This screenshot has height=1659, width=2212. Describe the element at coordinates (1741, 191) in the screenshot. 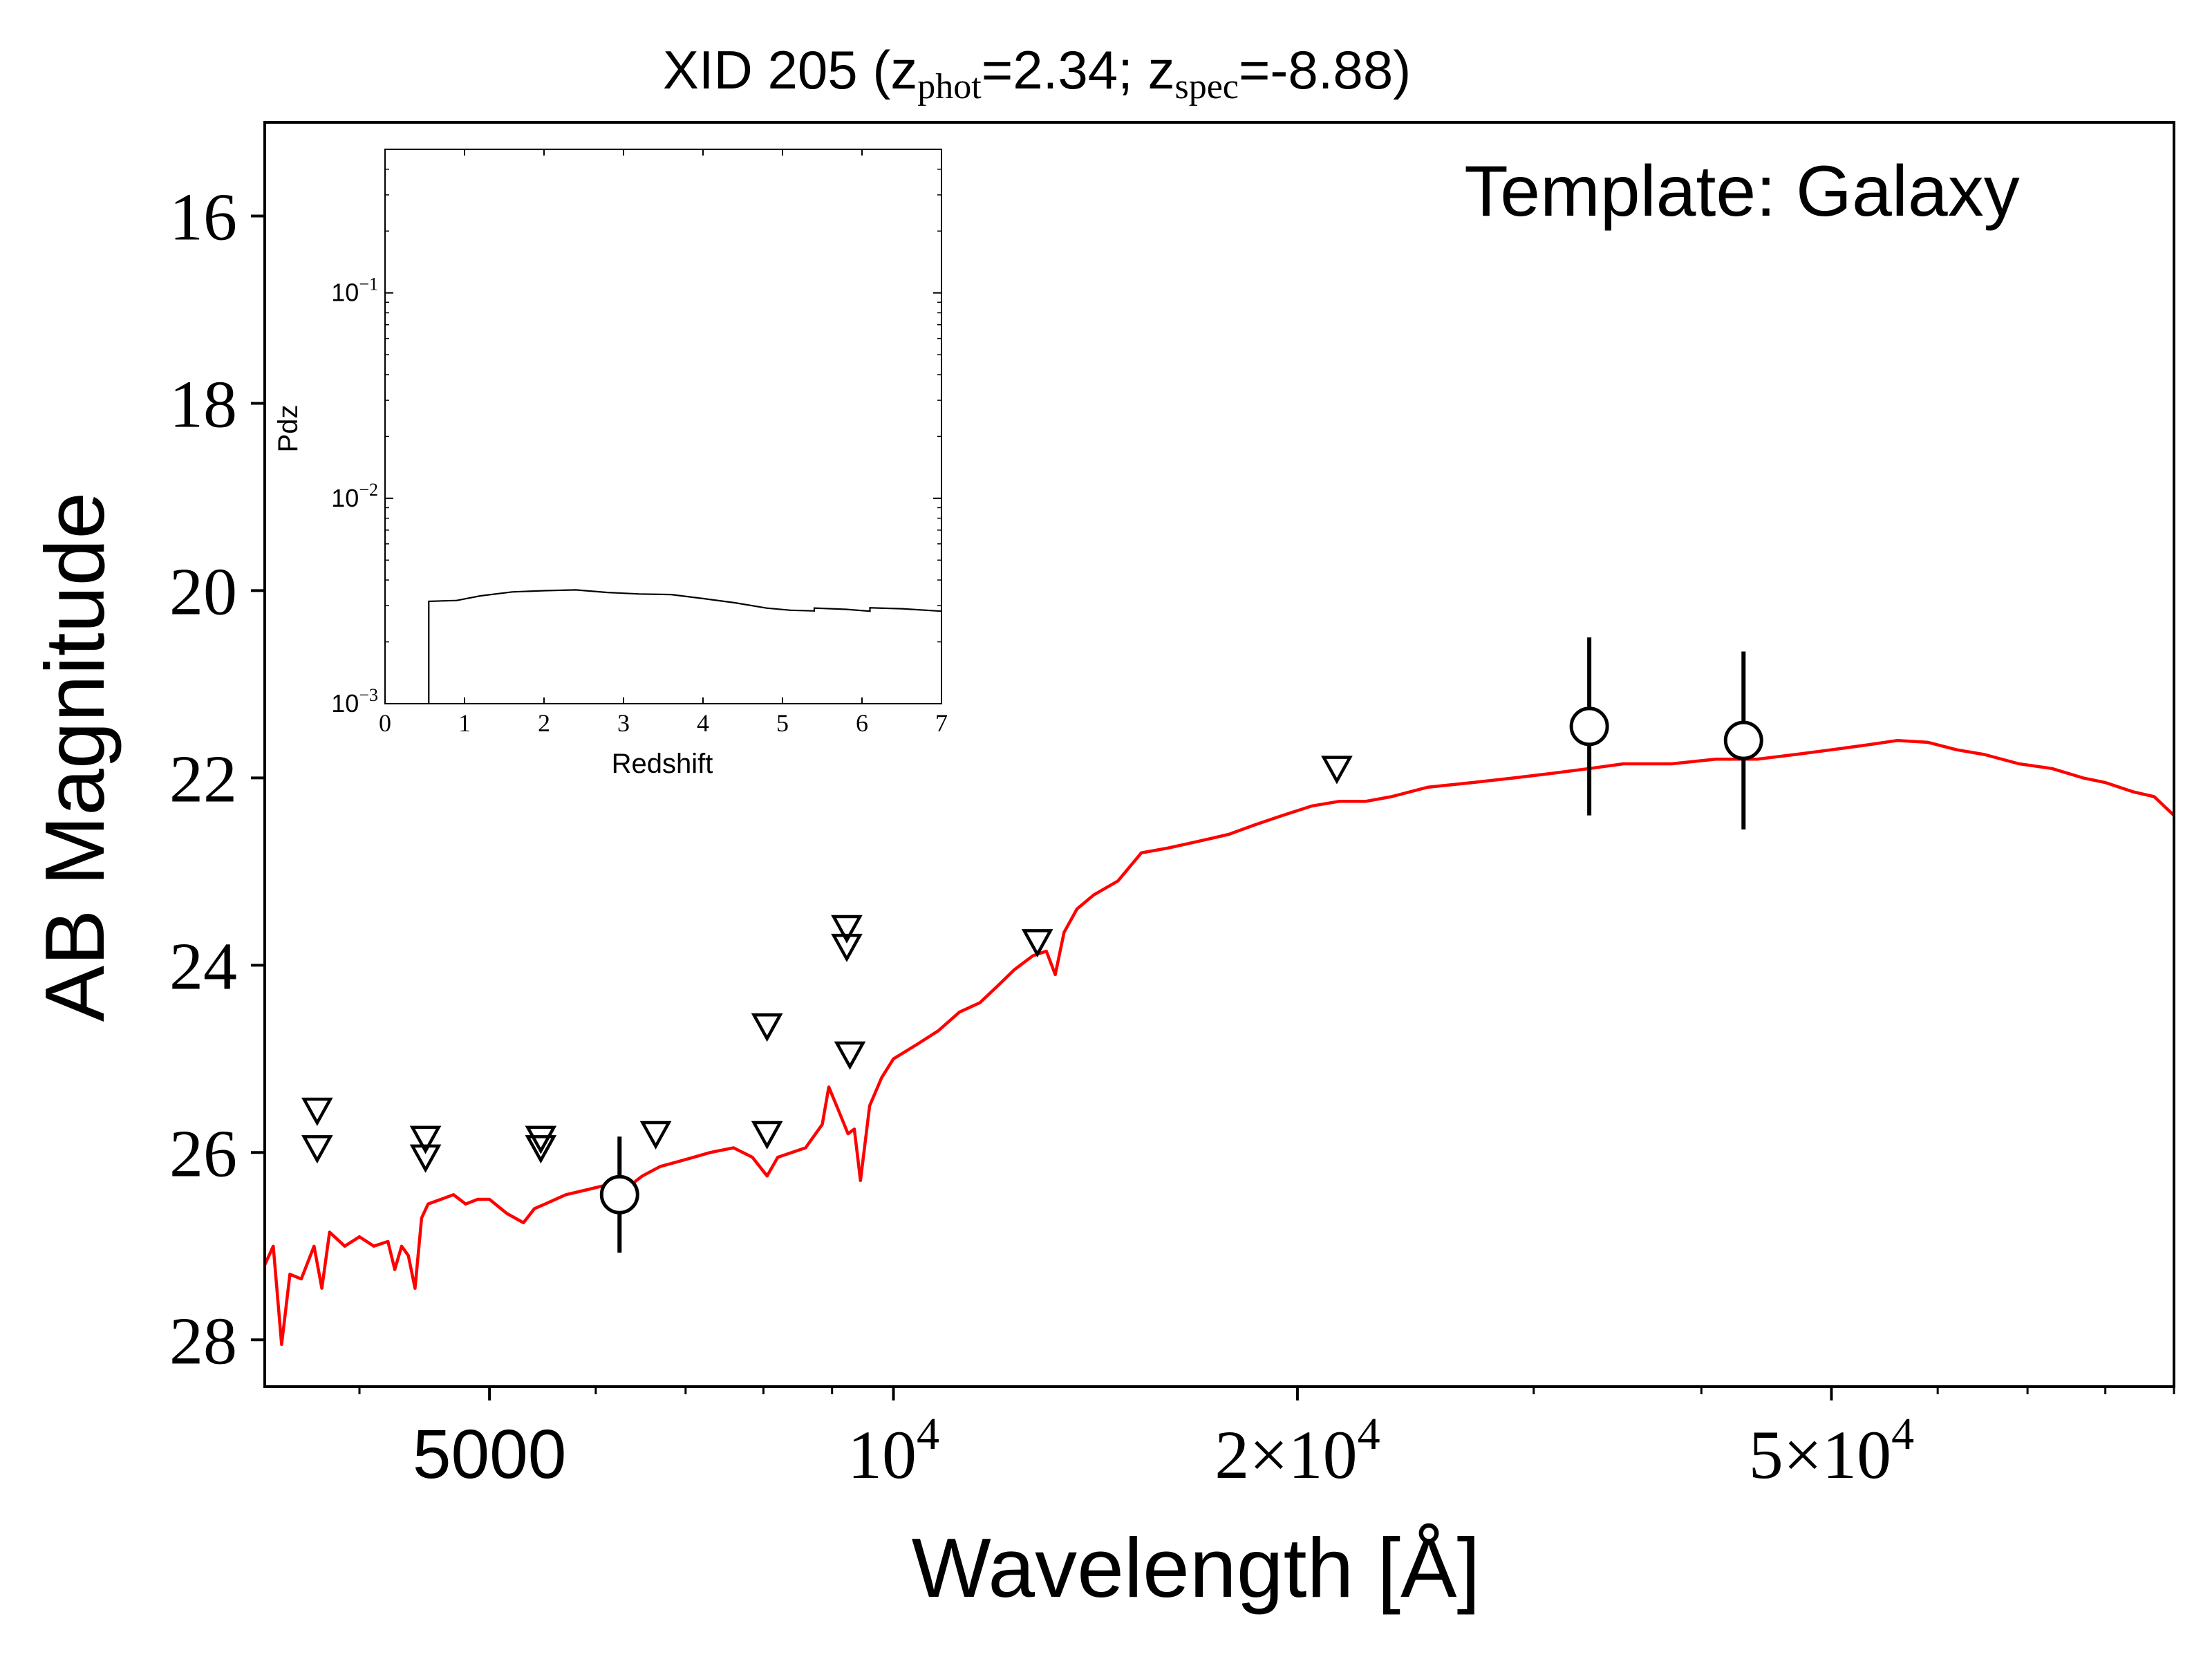

I see `template-annotation: Template: Galaxy` at that location.